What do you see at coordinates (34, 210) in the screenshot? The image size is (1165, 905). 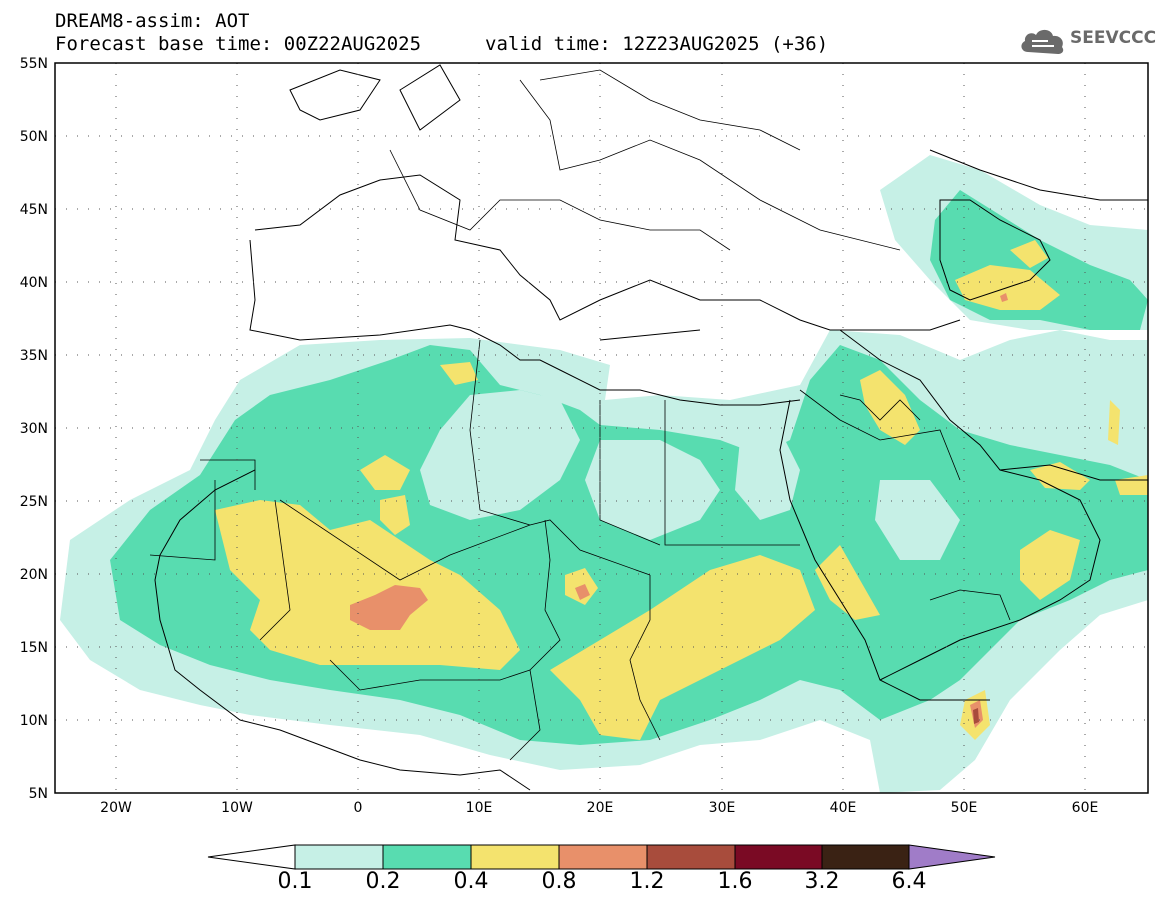 I see `lat-label: 45N` at bounding box center [34, 210].